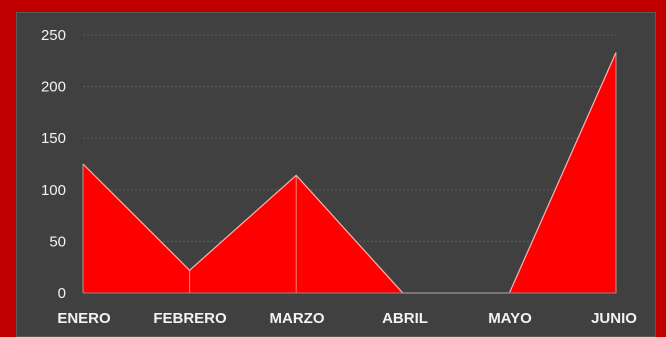  Describe the element at coordinates (510, 318) in the screenshot. I see `x-tick-label: MAYO` at that location.